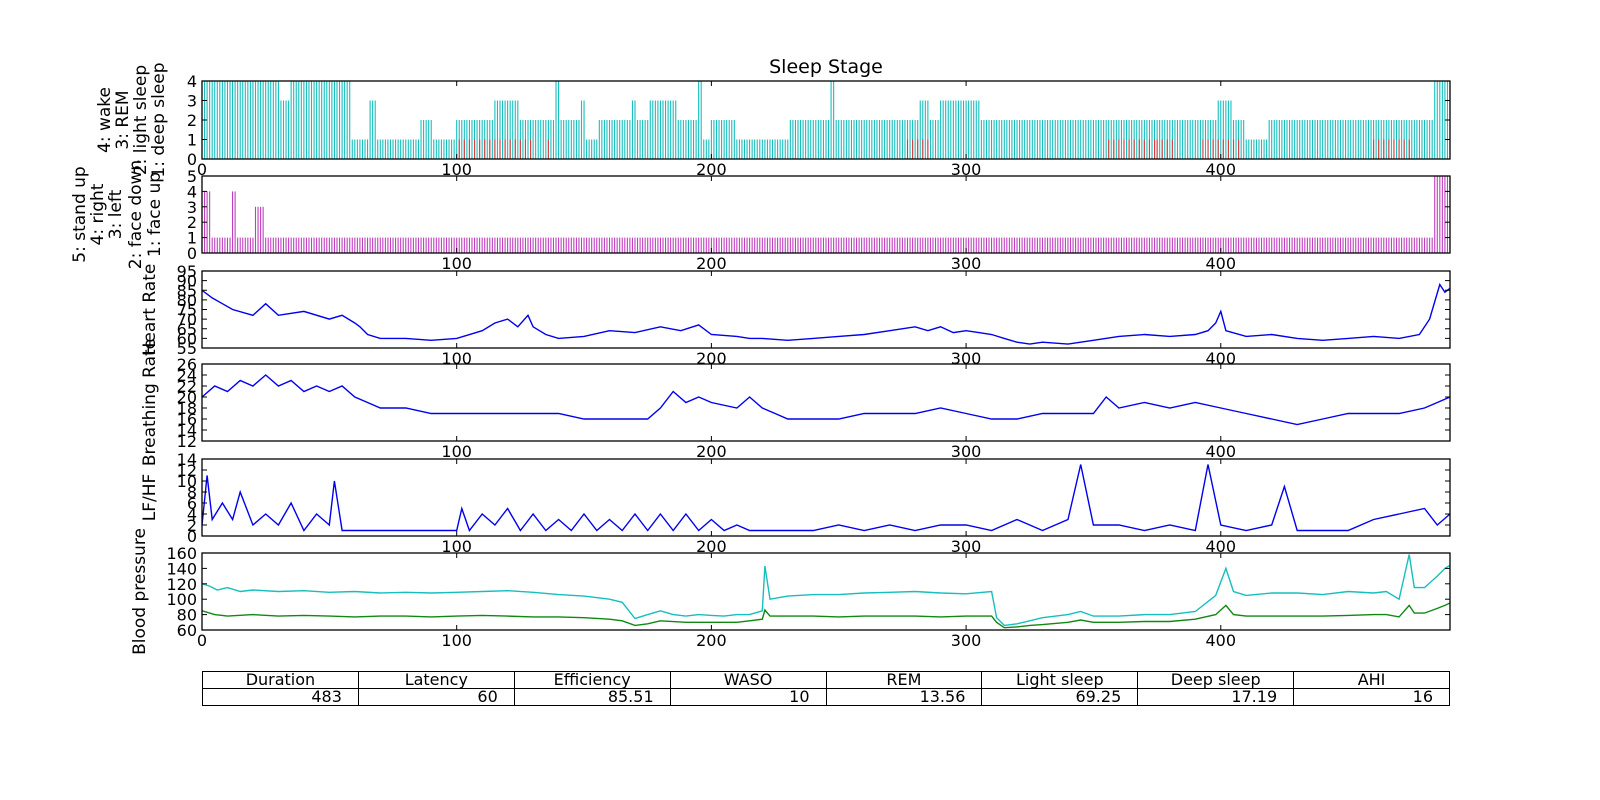 The image size is (1600, 800). Describe the element at coordinates (436, 680) in the screenshot. I see `latency-header: Latency` at that location.